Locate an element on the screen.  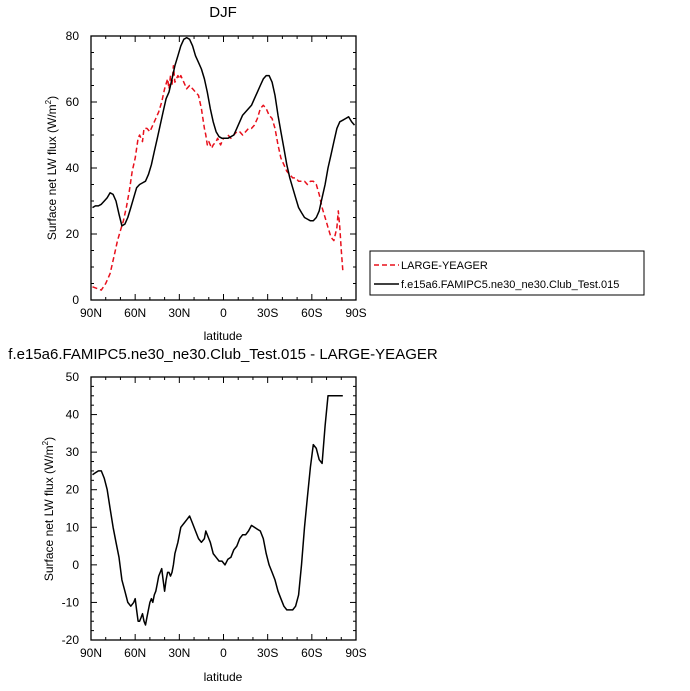
legend-label-club-test: f.e15a6.FAMIPC5.ne30_ne30.Club_Test.015 is located at coordinates (510, 285).